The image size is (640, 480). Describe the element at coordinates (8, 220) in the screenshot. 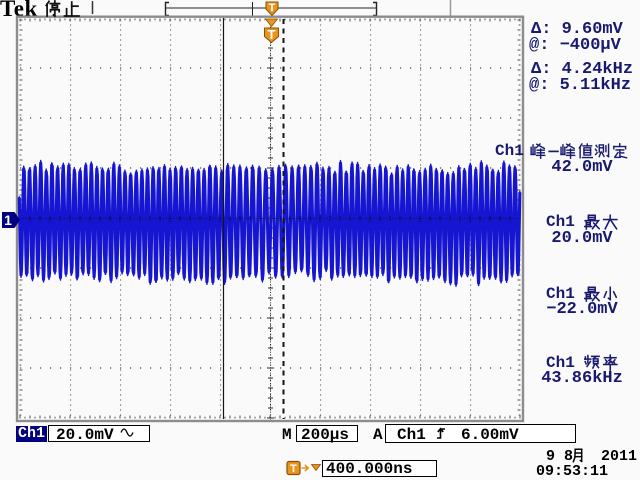

I see `svg-text: 1` at that location.